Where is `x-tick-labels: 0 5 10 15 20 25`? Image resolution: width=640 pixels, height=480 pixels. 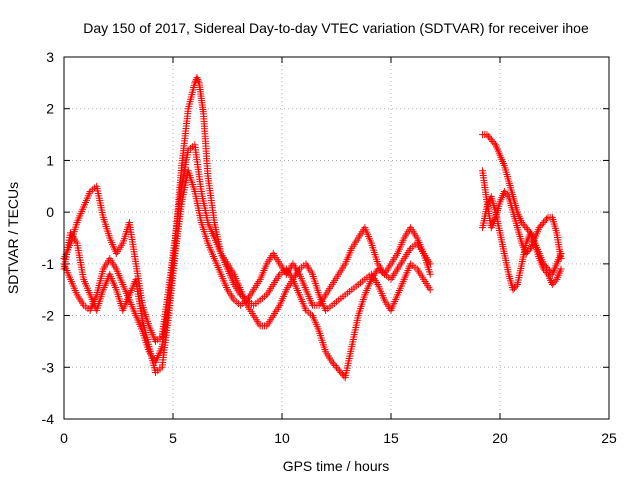 x-tick-labels: 0 5 10 15 20 25 is located at coordinates (338, 438).